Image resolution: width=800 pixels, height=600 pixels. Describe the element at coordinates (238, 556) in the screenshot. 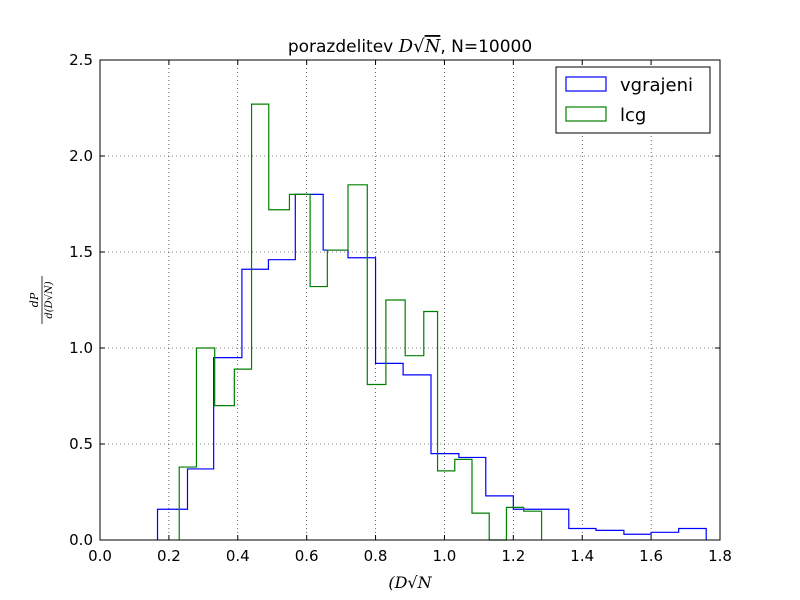

I see `x-tick-label: 0.4` at that location.